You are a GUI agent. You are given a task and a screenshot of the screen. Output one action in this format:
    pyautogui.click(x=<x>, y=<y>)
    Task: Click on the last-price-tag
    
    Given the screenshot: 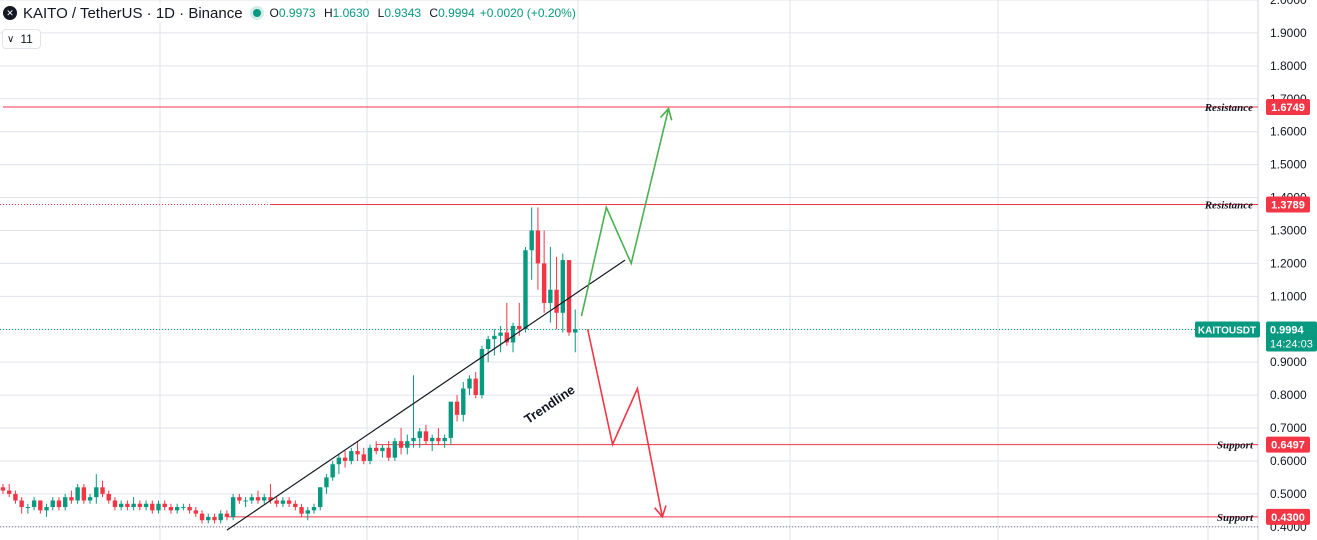 What is the action you would take?
    pyautogui.click(x=1291, y=336)
    